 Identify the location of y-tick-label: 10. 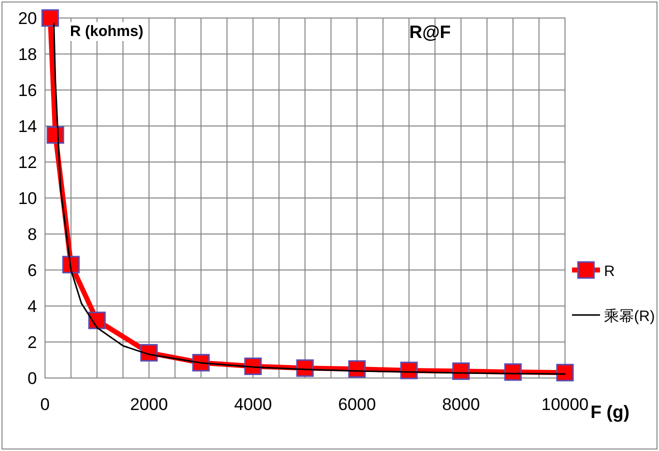
(27, 198).